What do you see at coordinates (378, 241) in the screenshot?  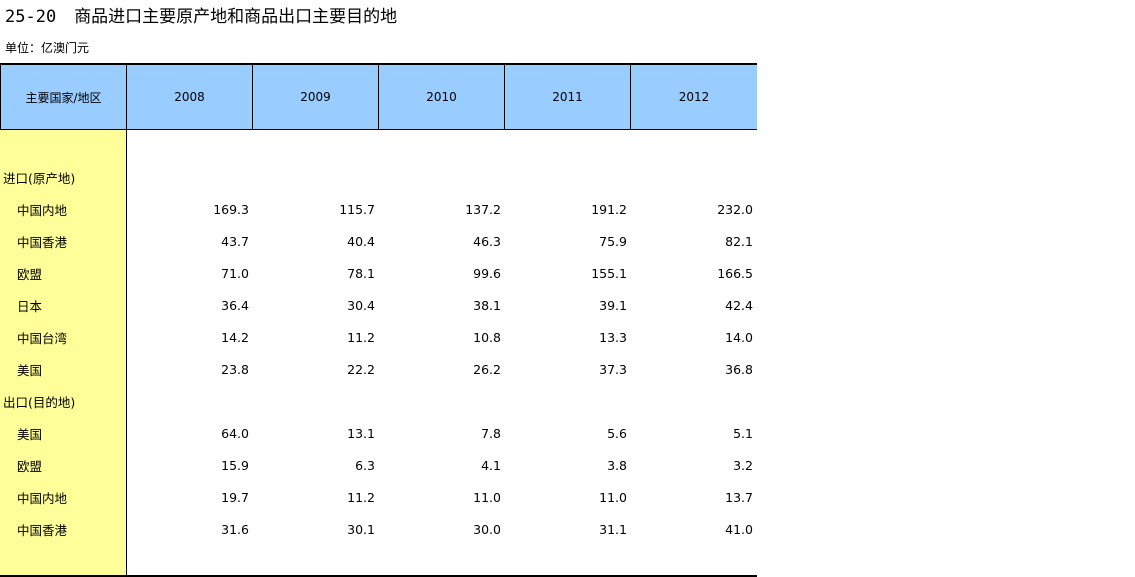 I see `table-row: 中国香港 43.7 40.4 46.3 75.9 82.1` at bounding box center [378, 241].